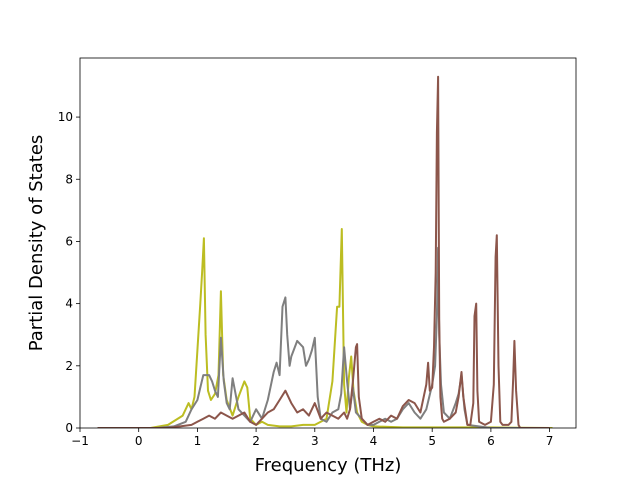  What do you see at coordinates (65, 117) in the screenshot?
I see `y-tick-label: 10` at bounding box center [65, 117].